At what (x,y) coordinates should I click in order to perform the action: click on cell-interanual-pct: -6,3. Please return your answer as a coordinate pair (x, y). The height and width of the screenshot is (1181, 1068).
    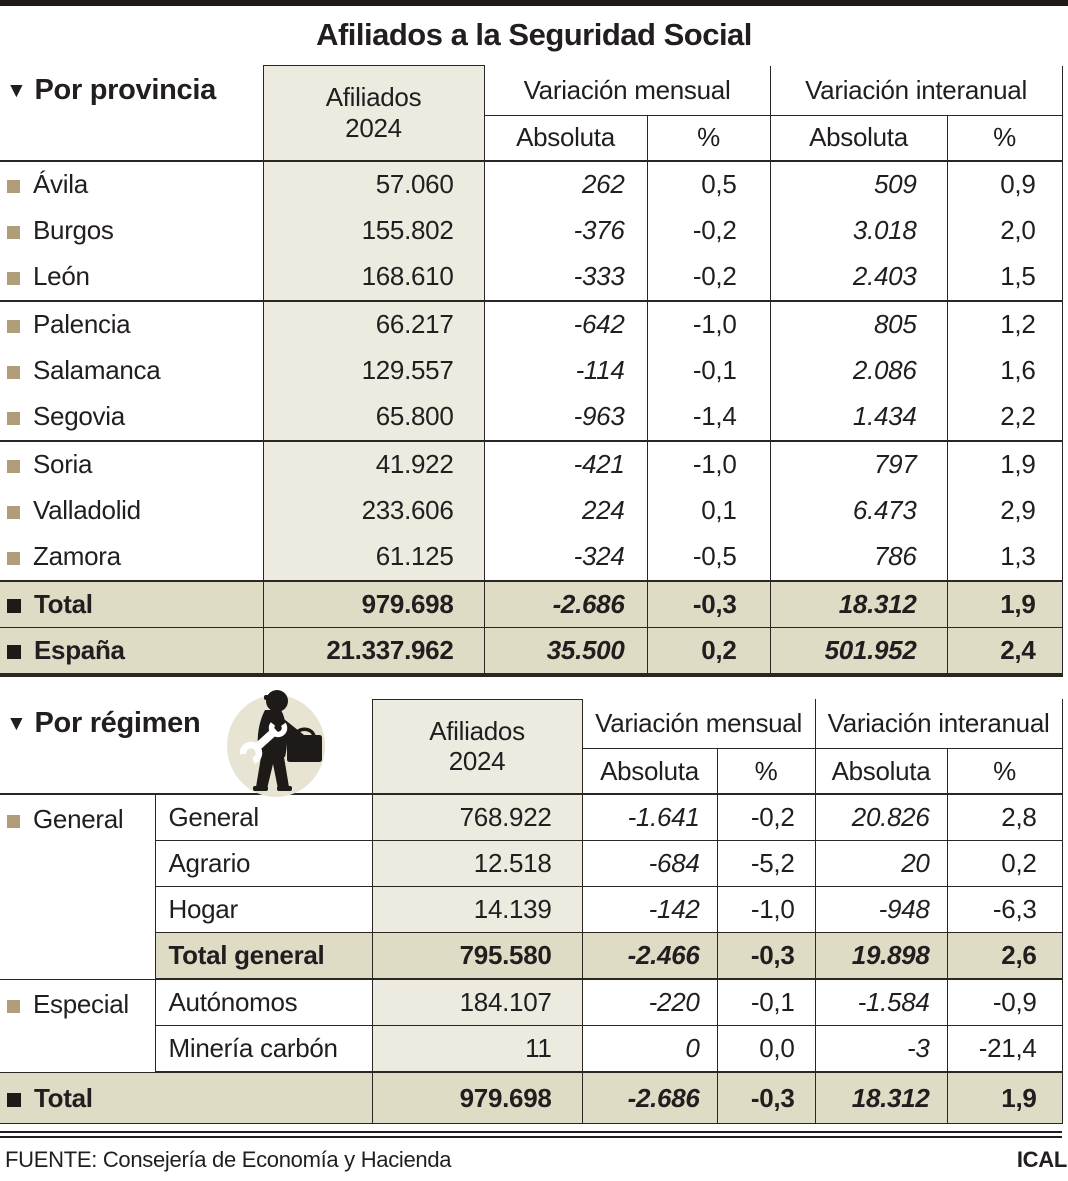
    Looking at the image, I should click on (1005, 909).